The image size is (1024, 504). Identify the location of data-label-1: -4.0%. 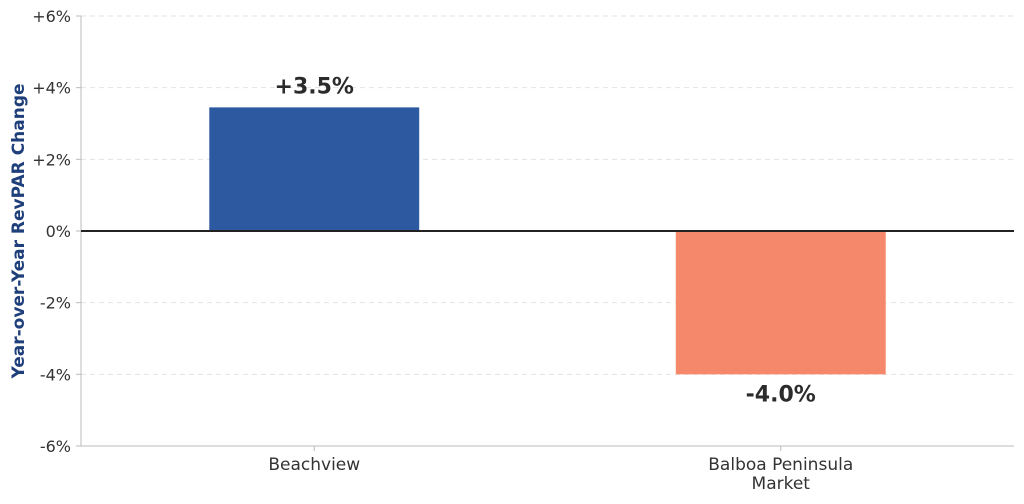
(781, 394).